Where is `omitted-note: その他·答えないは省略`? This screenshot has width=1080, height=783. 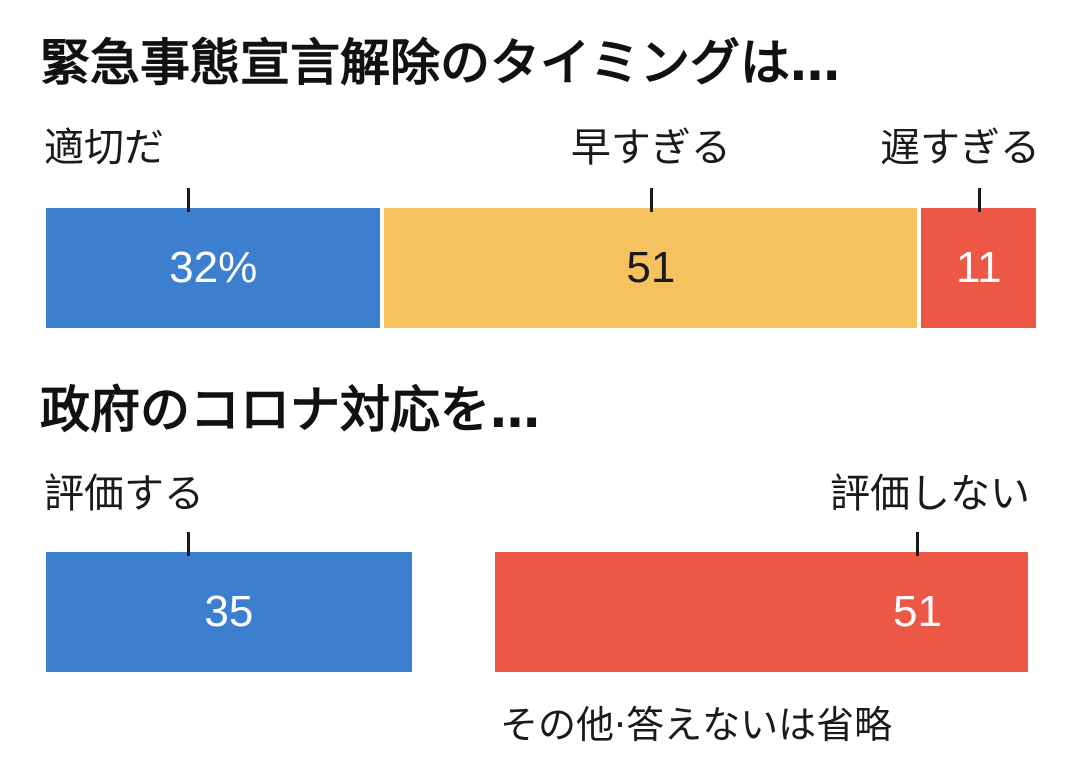
omitted-note: その他·答えないは省略 is located at coordinates (696, 725).